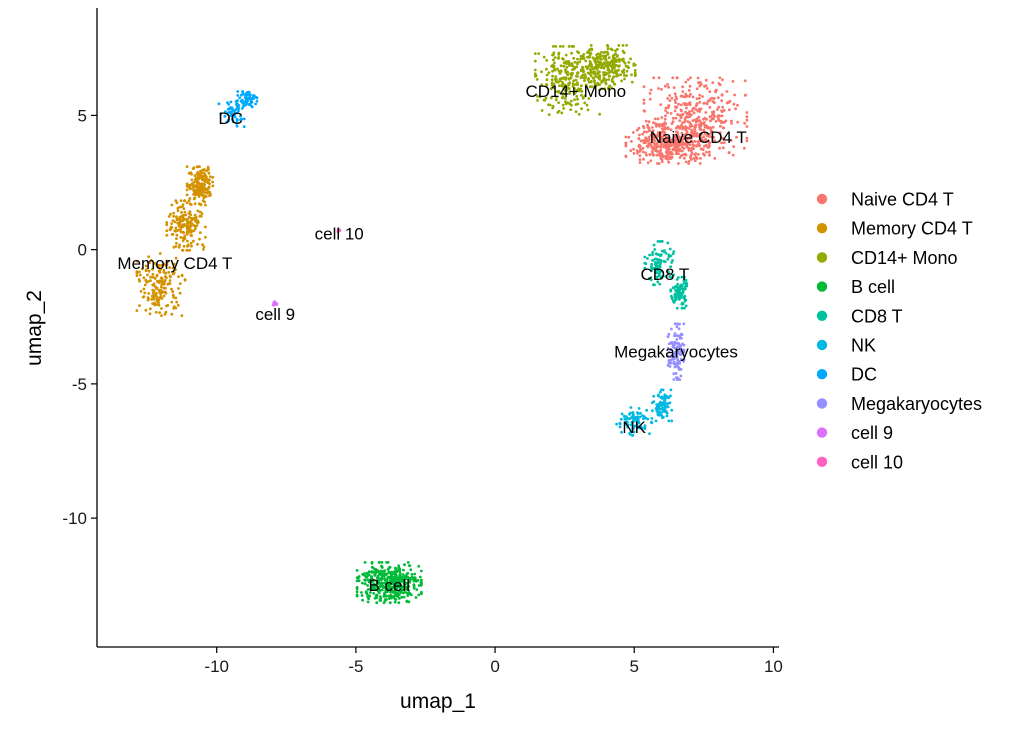  Describe the element at coordinates (877, 462) in the screenshot. I see `legend-label: cell 10` at that location.